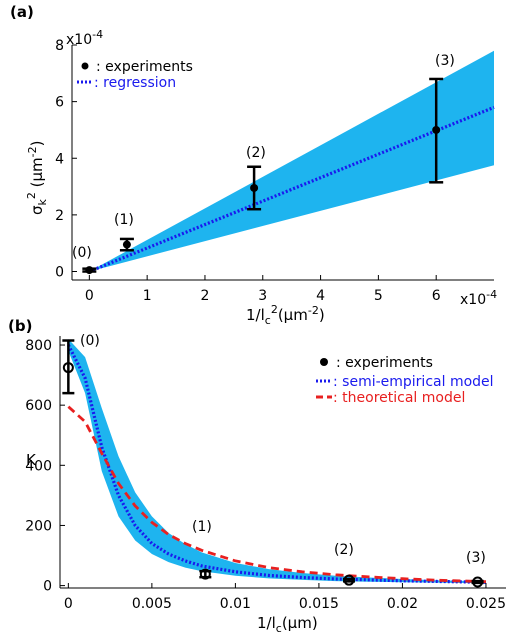 This screenshot has width=532, height=639. What do you see at coordinates (31, 460) in the screenshot?
I see `b-y-title: K` at bounding box center [31, 460].